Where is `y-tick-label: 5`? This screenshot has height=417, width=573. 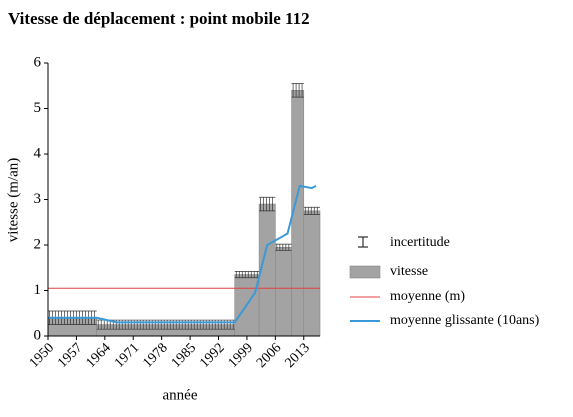
y-tick-label: 5 is located at coordinates (38, 108).